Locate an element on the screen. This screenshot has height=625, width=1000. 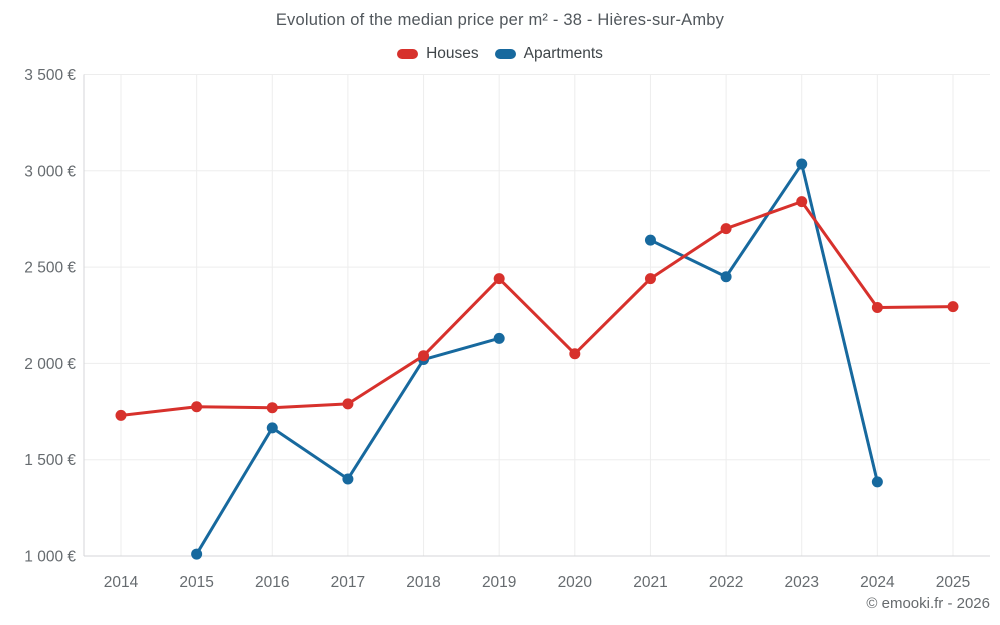
x-tick-label-2023: 2023 is located at coordinates (801, 582).